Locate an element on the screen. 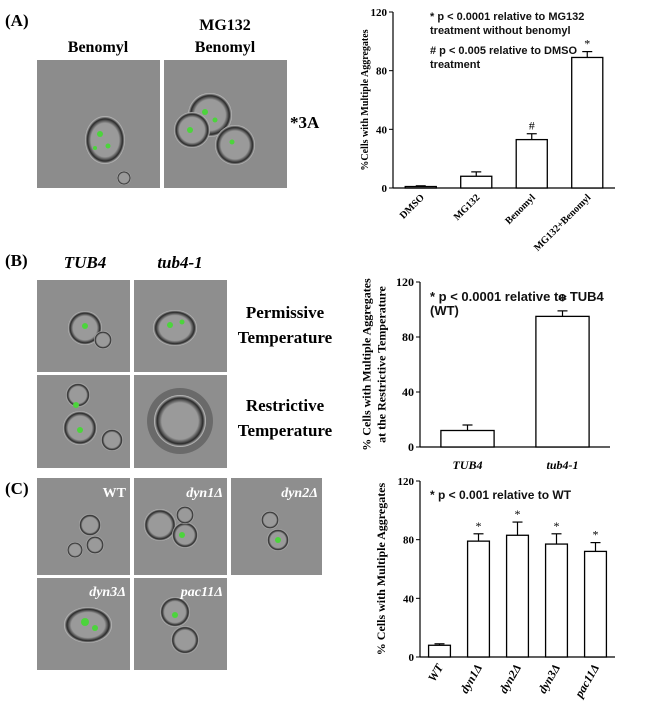 This screenshot has width=649, height=705. image-label: tub4-1 is located at coordinates (179, 262).